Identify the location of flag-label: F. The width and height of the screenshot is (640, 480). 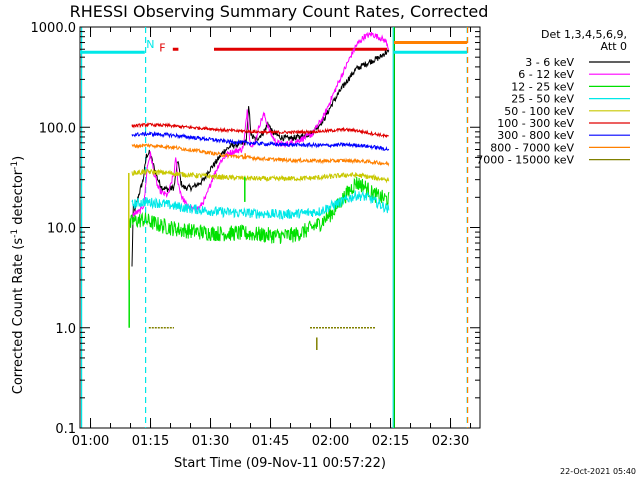
(162, 47).